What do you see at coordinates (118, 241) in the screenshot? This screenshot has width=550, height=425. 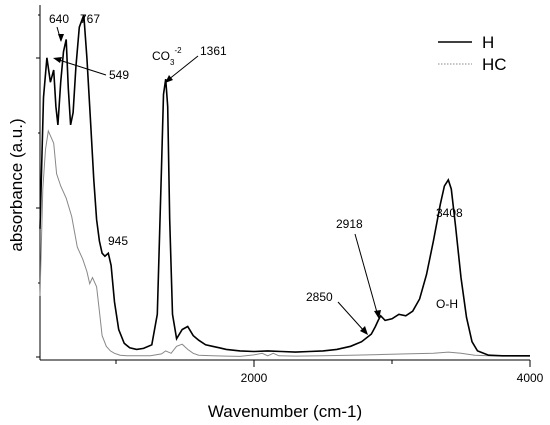 I see `annotation-945: 945` at bounding box center [118, 241].